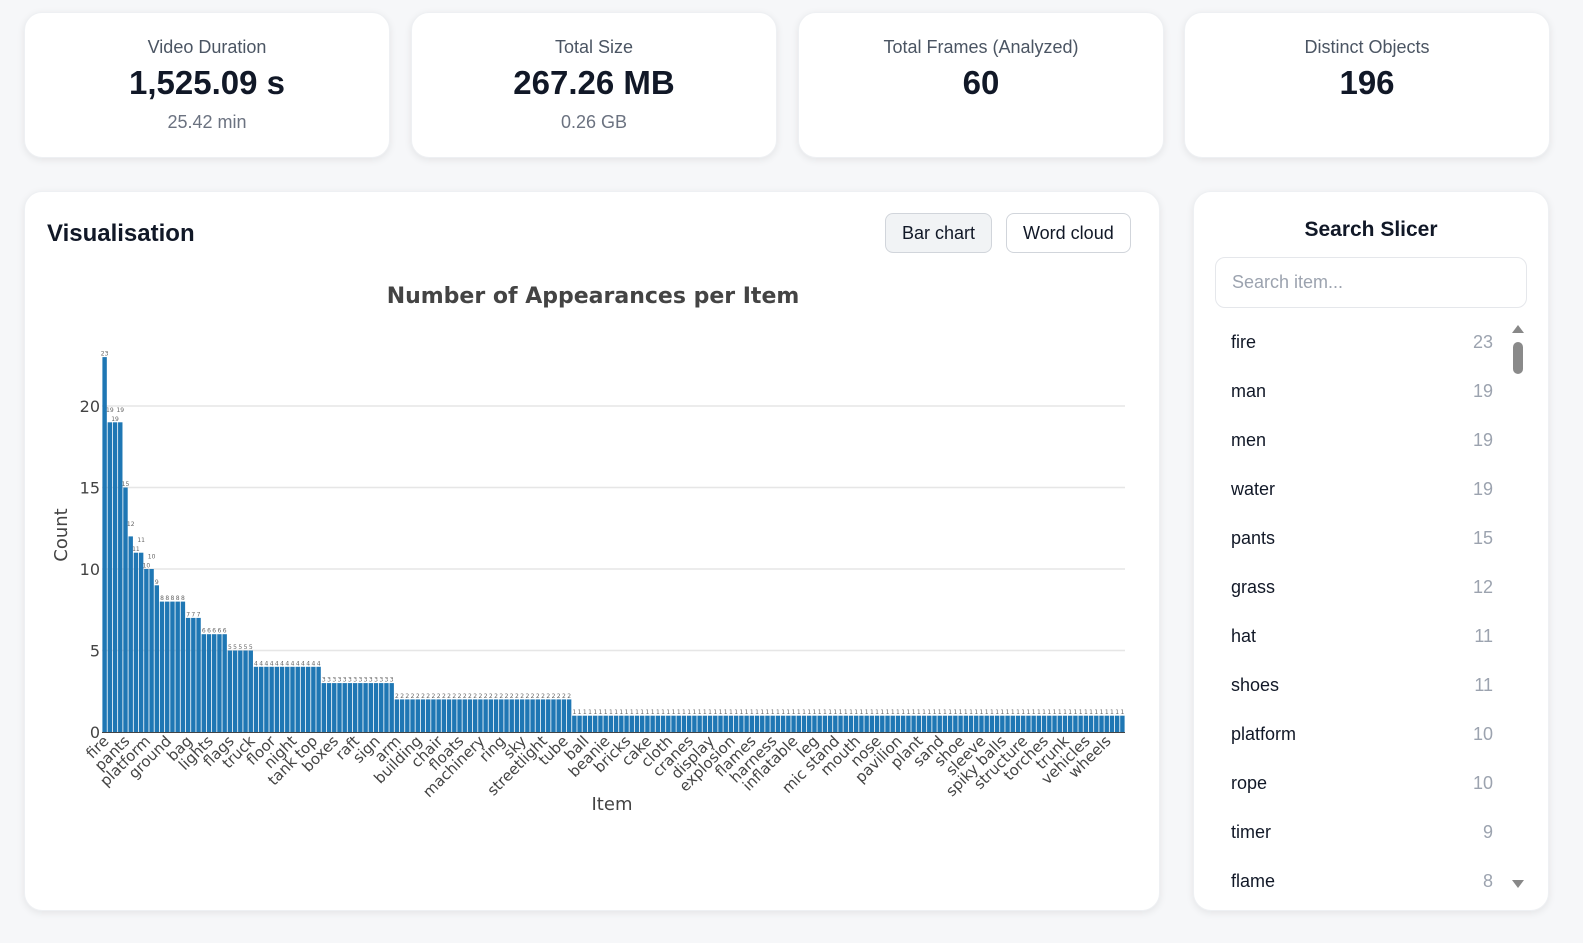 The width and height of the screenshot is (1583, 943). Describe the element at coordinates (1362, 739) in the screenshot. I see `slicer-item: platform 10` at that location.